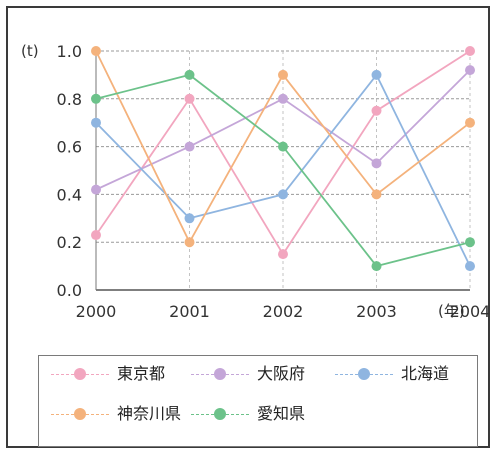  I want to click on x-tick-label: 2003, so click(376, 311).